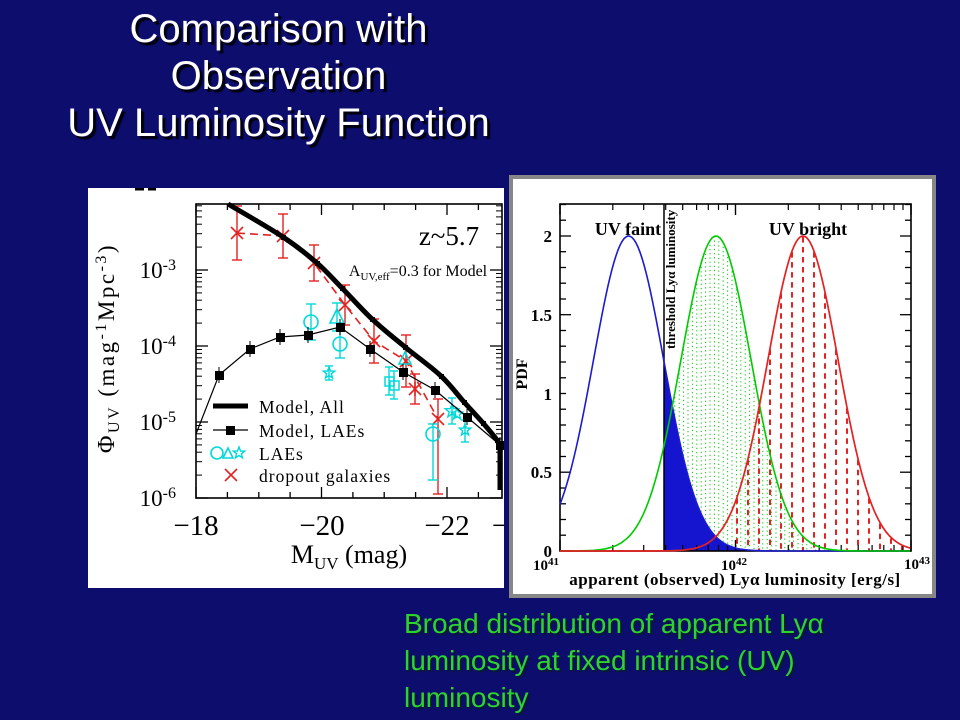 This screenshot has width=960, height=720. Describe the element at coordinates (548, 551) in the screenshot. I see `svg-text: 0` at that location.